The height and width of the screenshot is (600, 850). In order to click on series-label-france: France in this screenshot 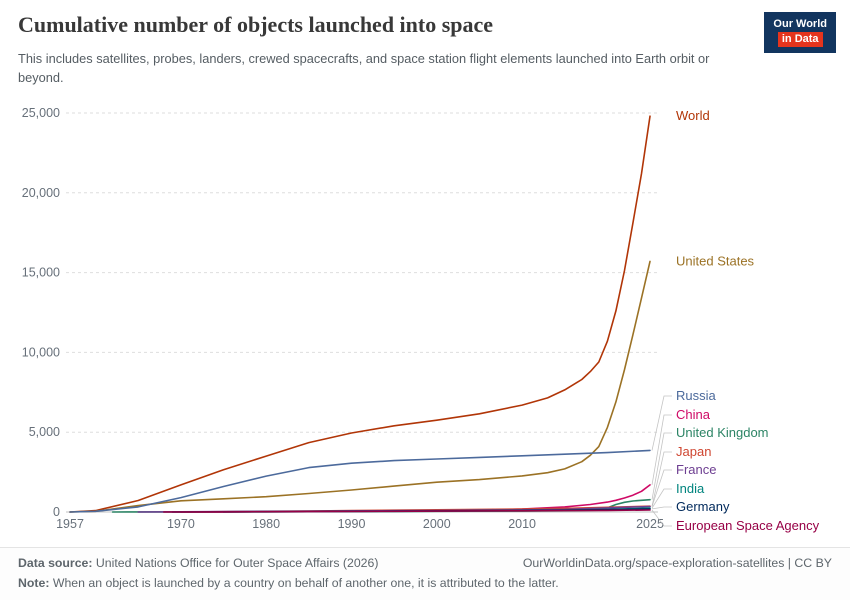, I will do `click(696, 469)`.